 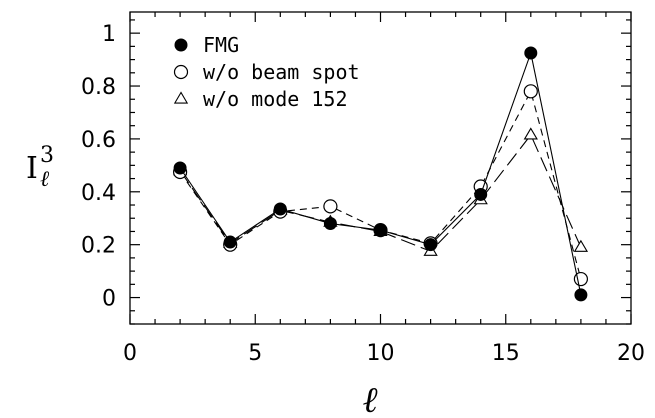 I want to click on legend-label: w/o beam spot, so click(x=281, y=72).